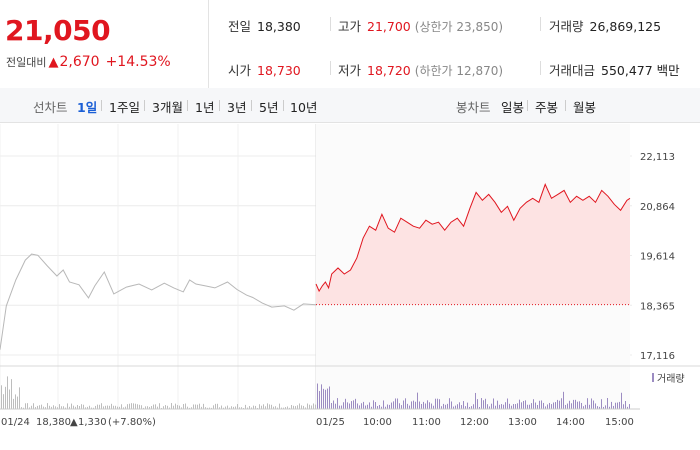 This screenshot has width=700, height=450. I want to click on today-price-line, so click(473, 238).